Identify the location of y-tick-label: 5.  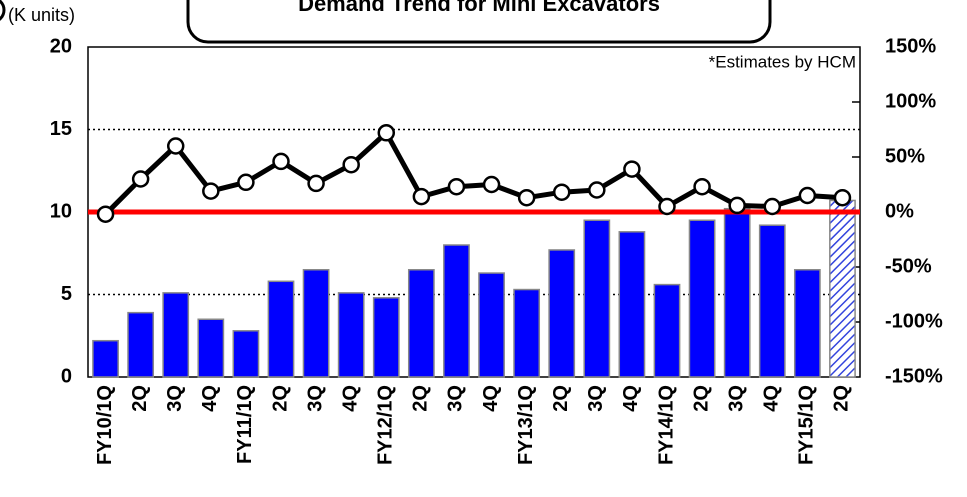
(66, 294).